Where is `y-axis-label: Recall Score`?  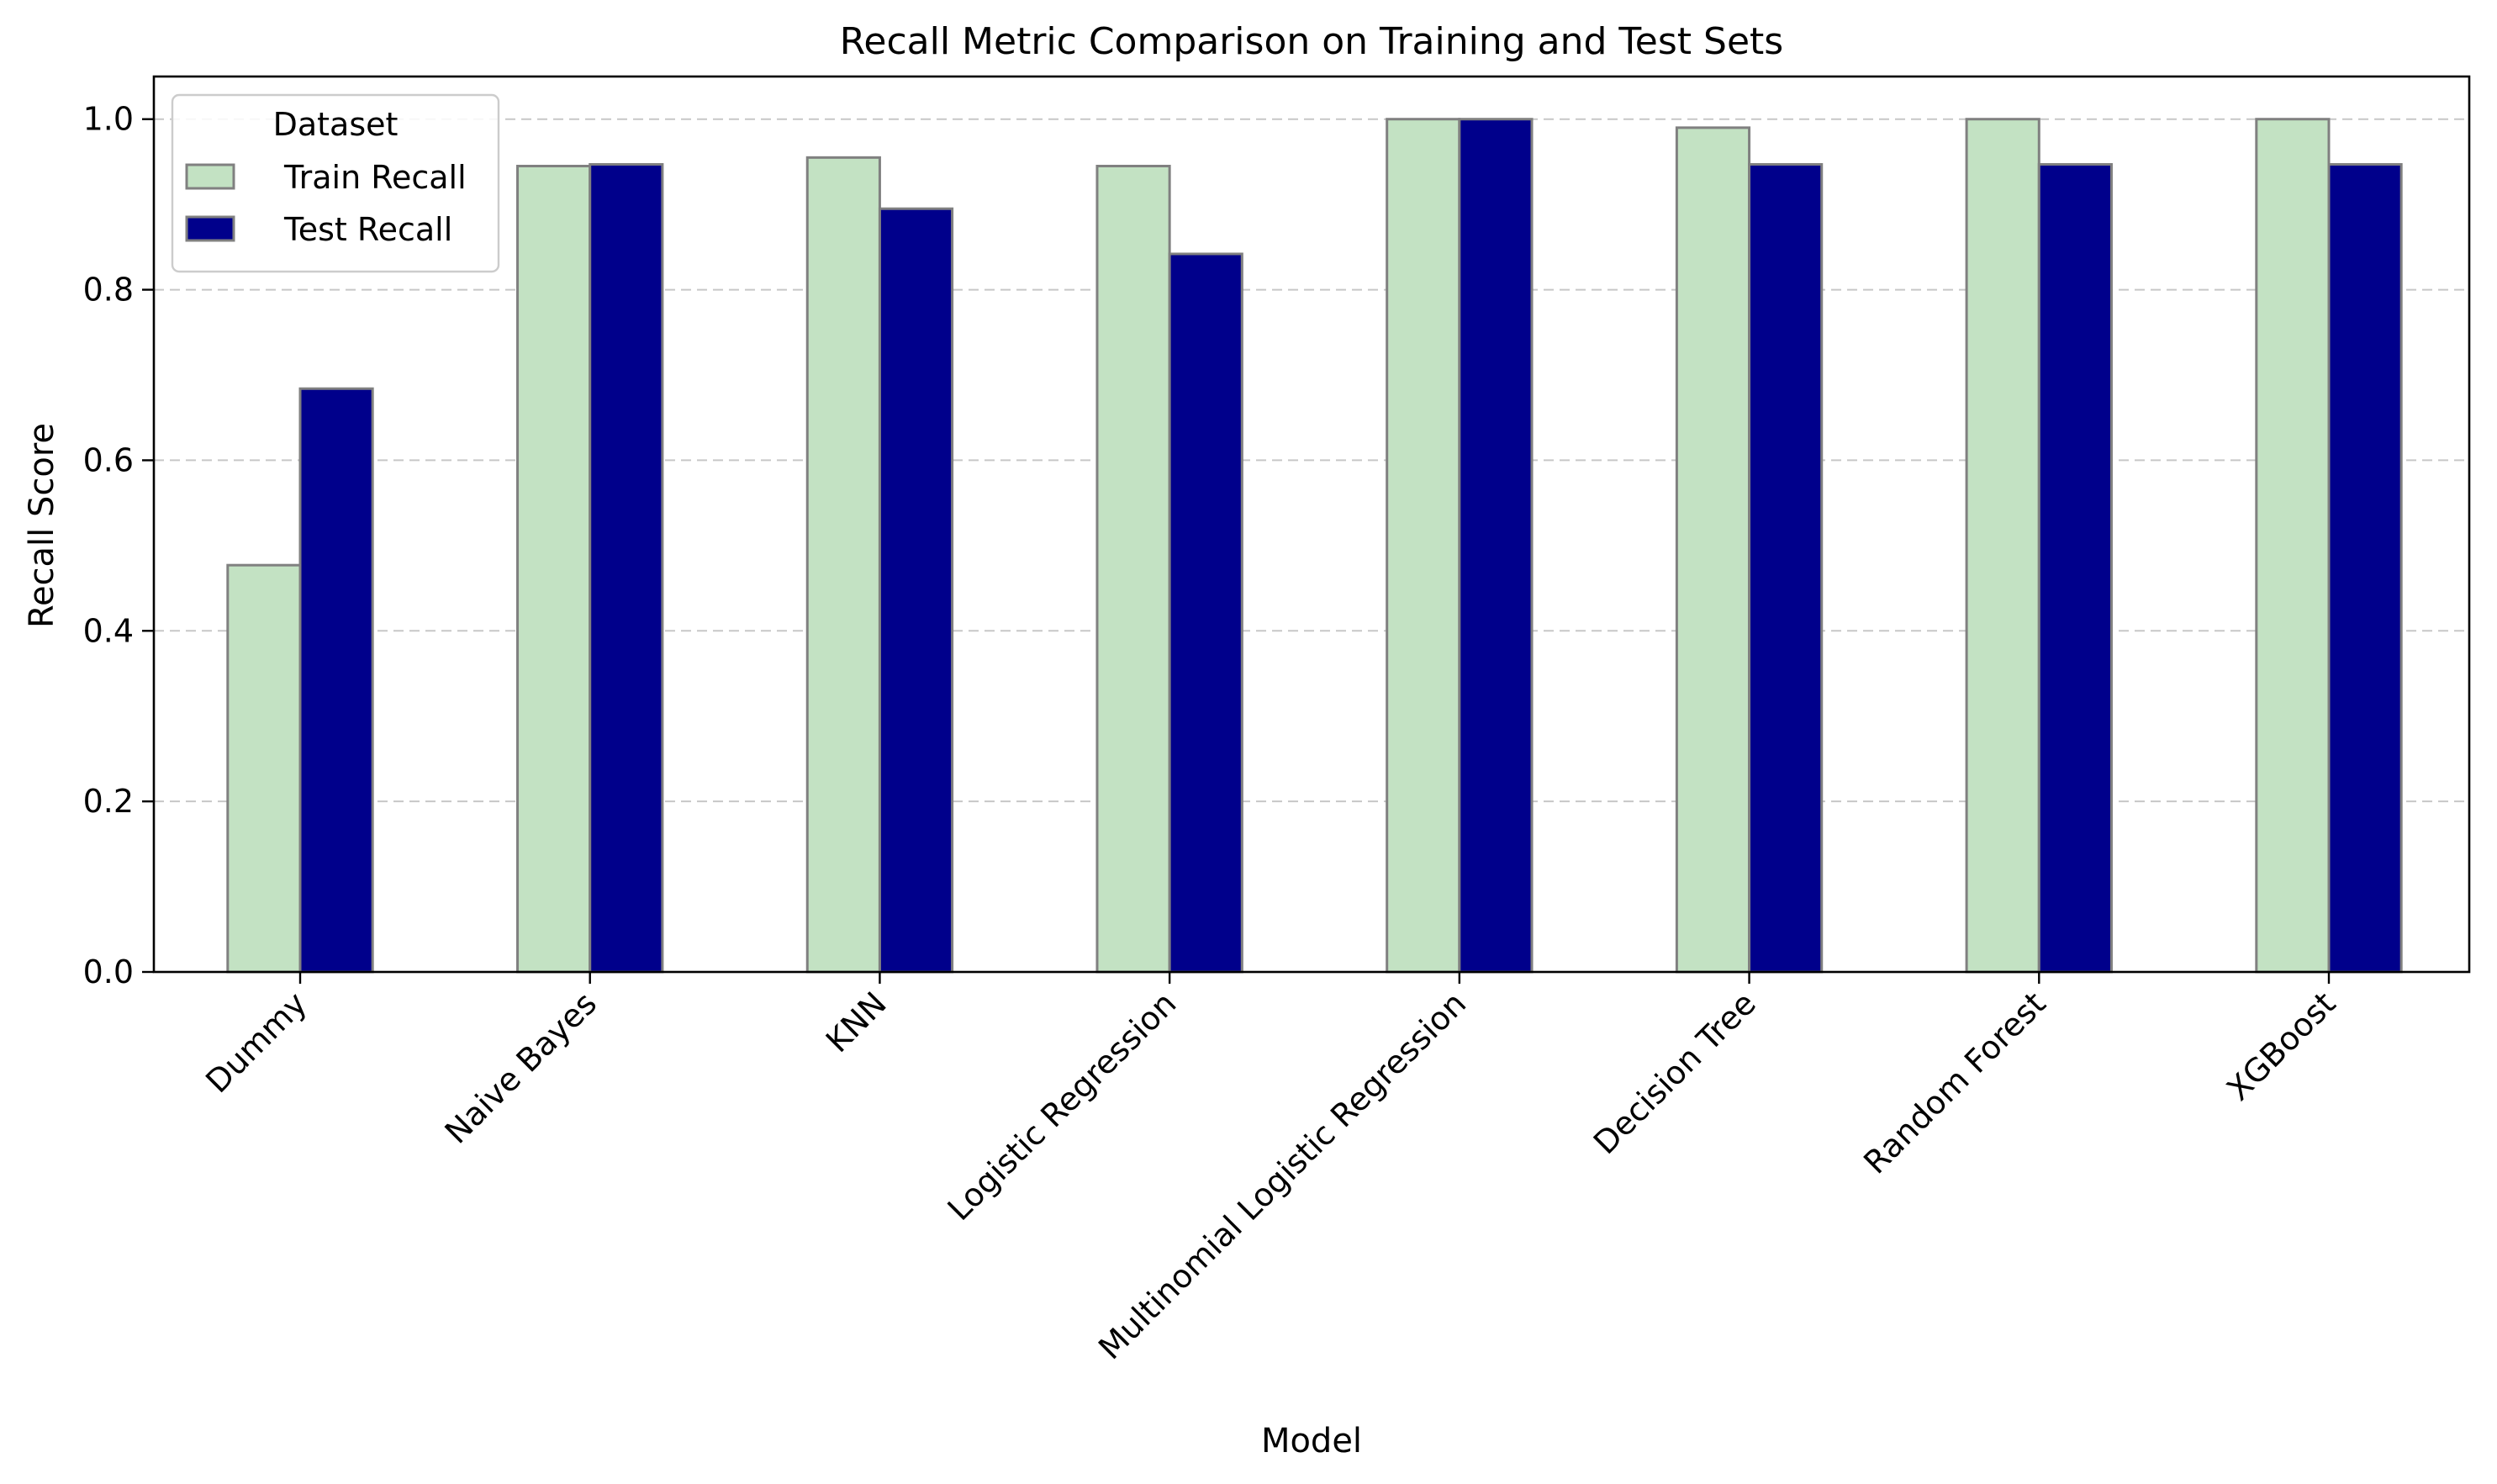 y-axis-label: Recall Score is located at coordinates (42, 525).